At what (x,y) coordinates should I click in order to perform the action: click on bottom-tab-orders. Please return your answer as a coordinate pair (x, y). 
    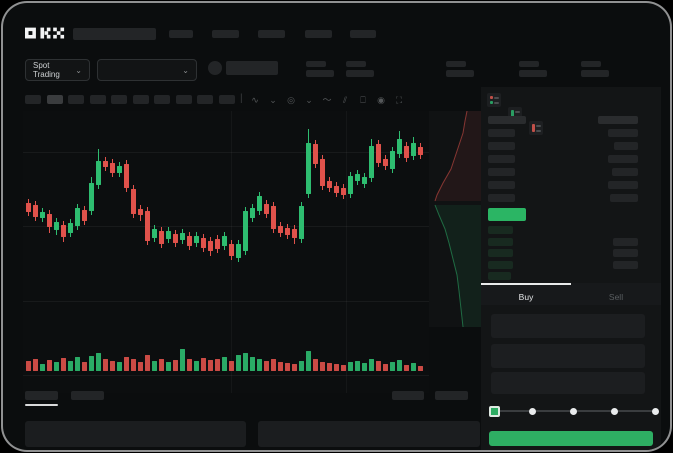
    Looking at the image, I should click on (41, 395).